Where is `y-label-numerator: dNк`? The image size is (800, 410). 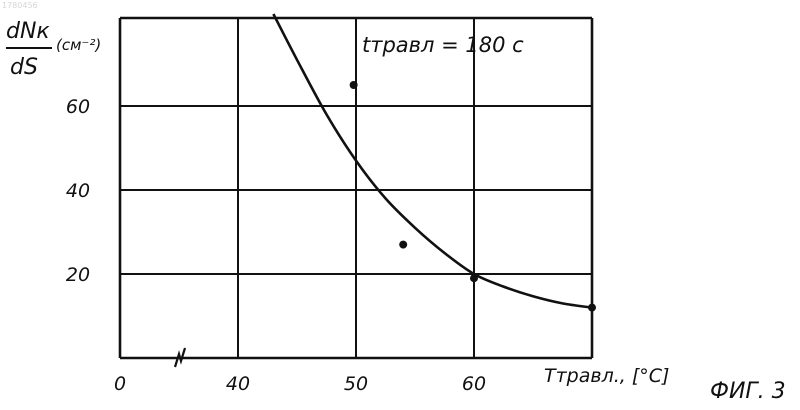 y-label-numerator: dNк is located at coordinates (28, 31).